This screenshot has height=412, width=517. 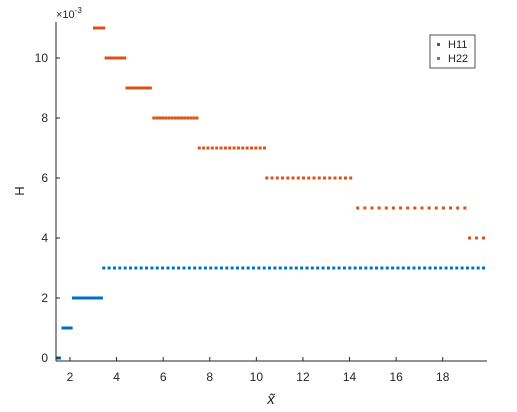 What do you see at coordinates (42, 58) in the screenshot?
I see `y-tick-label: 10` at bounding box center [42, 58].